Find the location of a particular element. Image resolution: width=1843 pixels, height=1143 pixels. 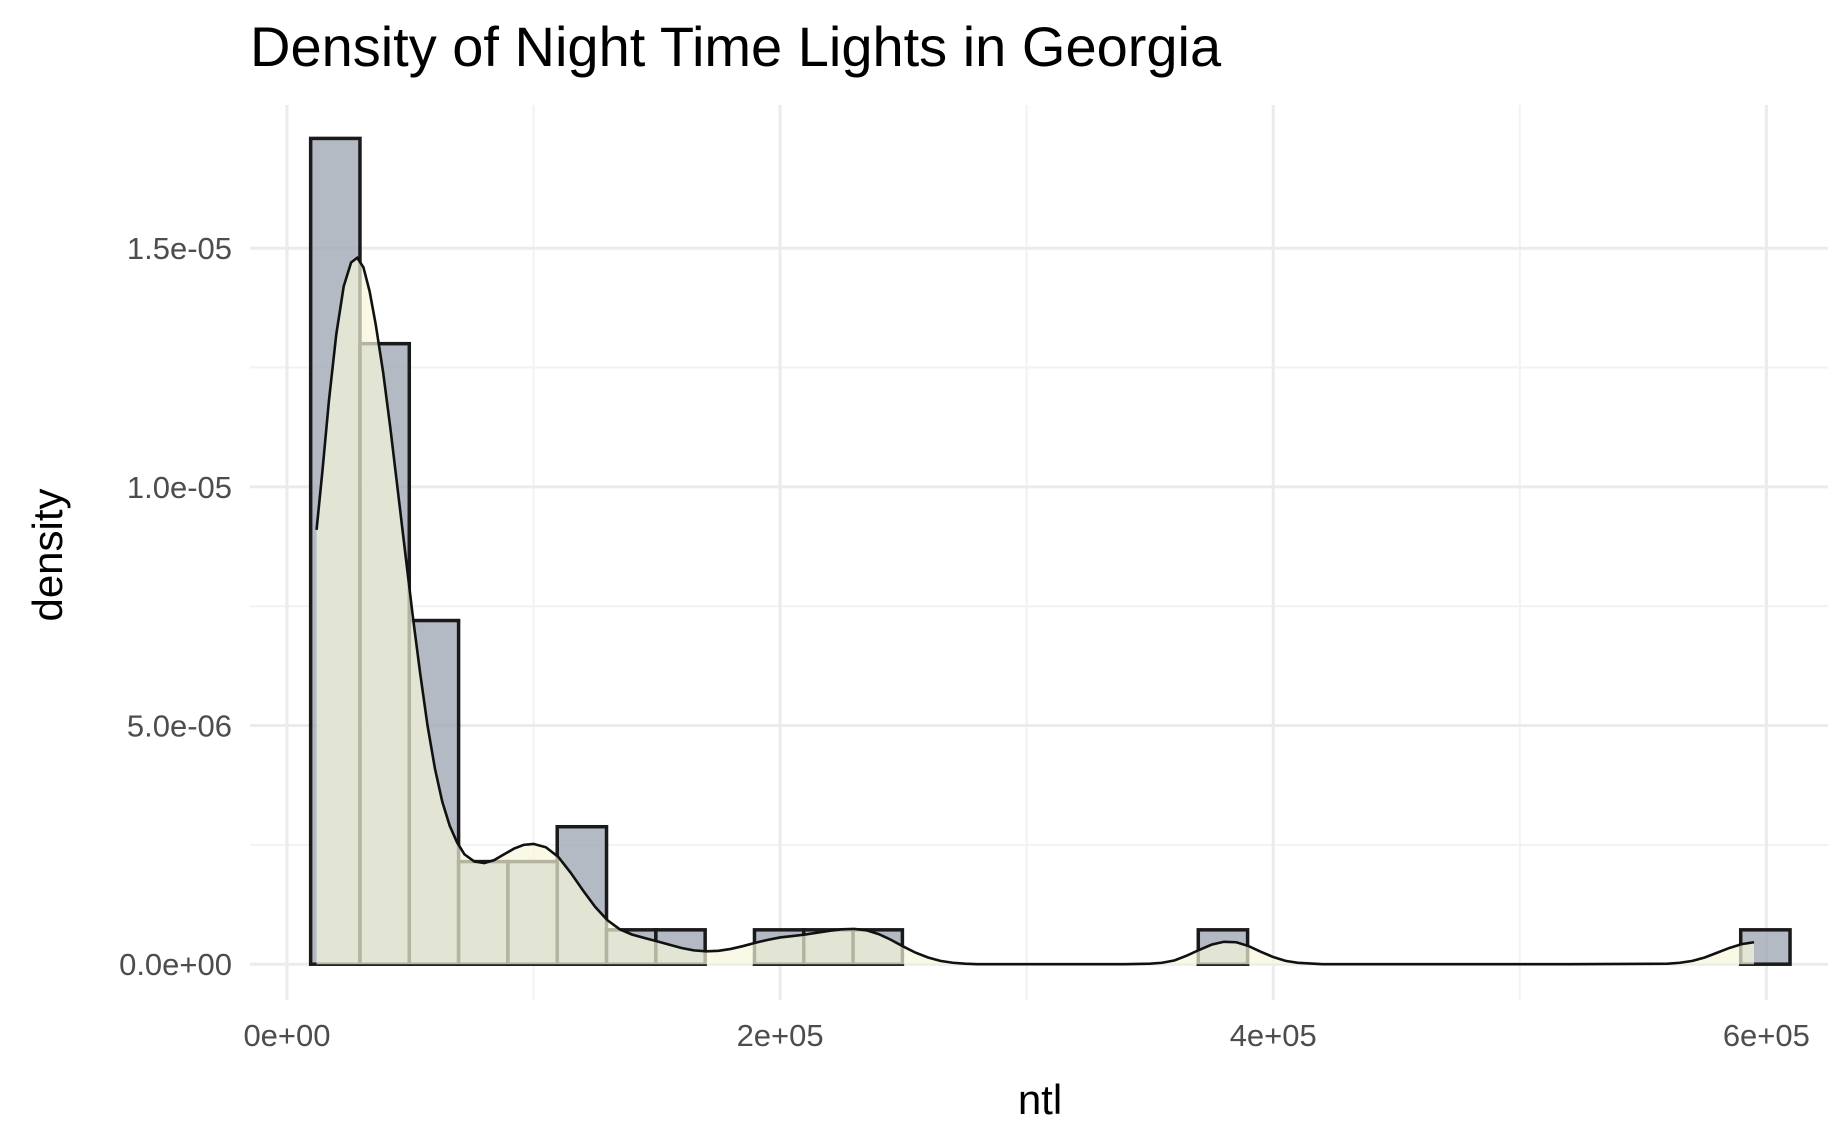

x-tick-label: 2e+05 is located at coordinates (780, 1035).